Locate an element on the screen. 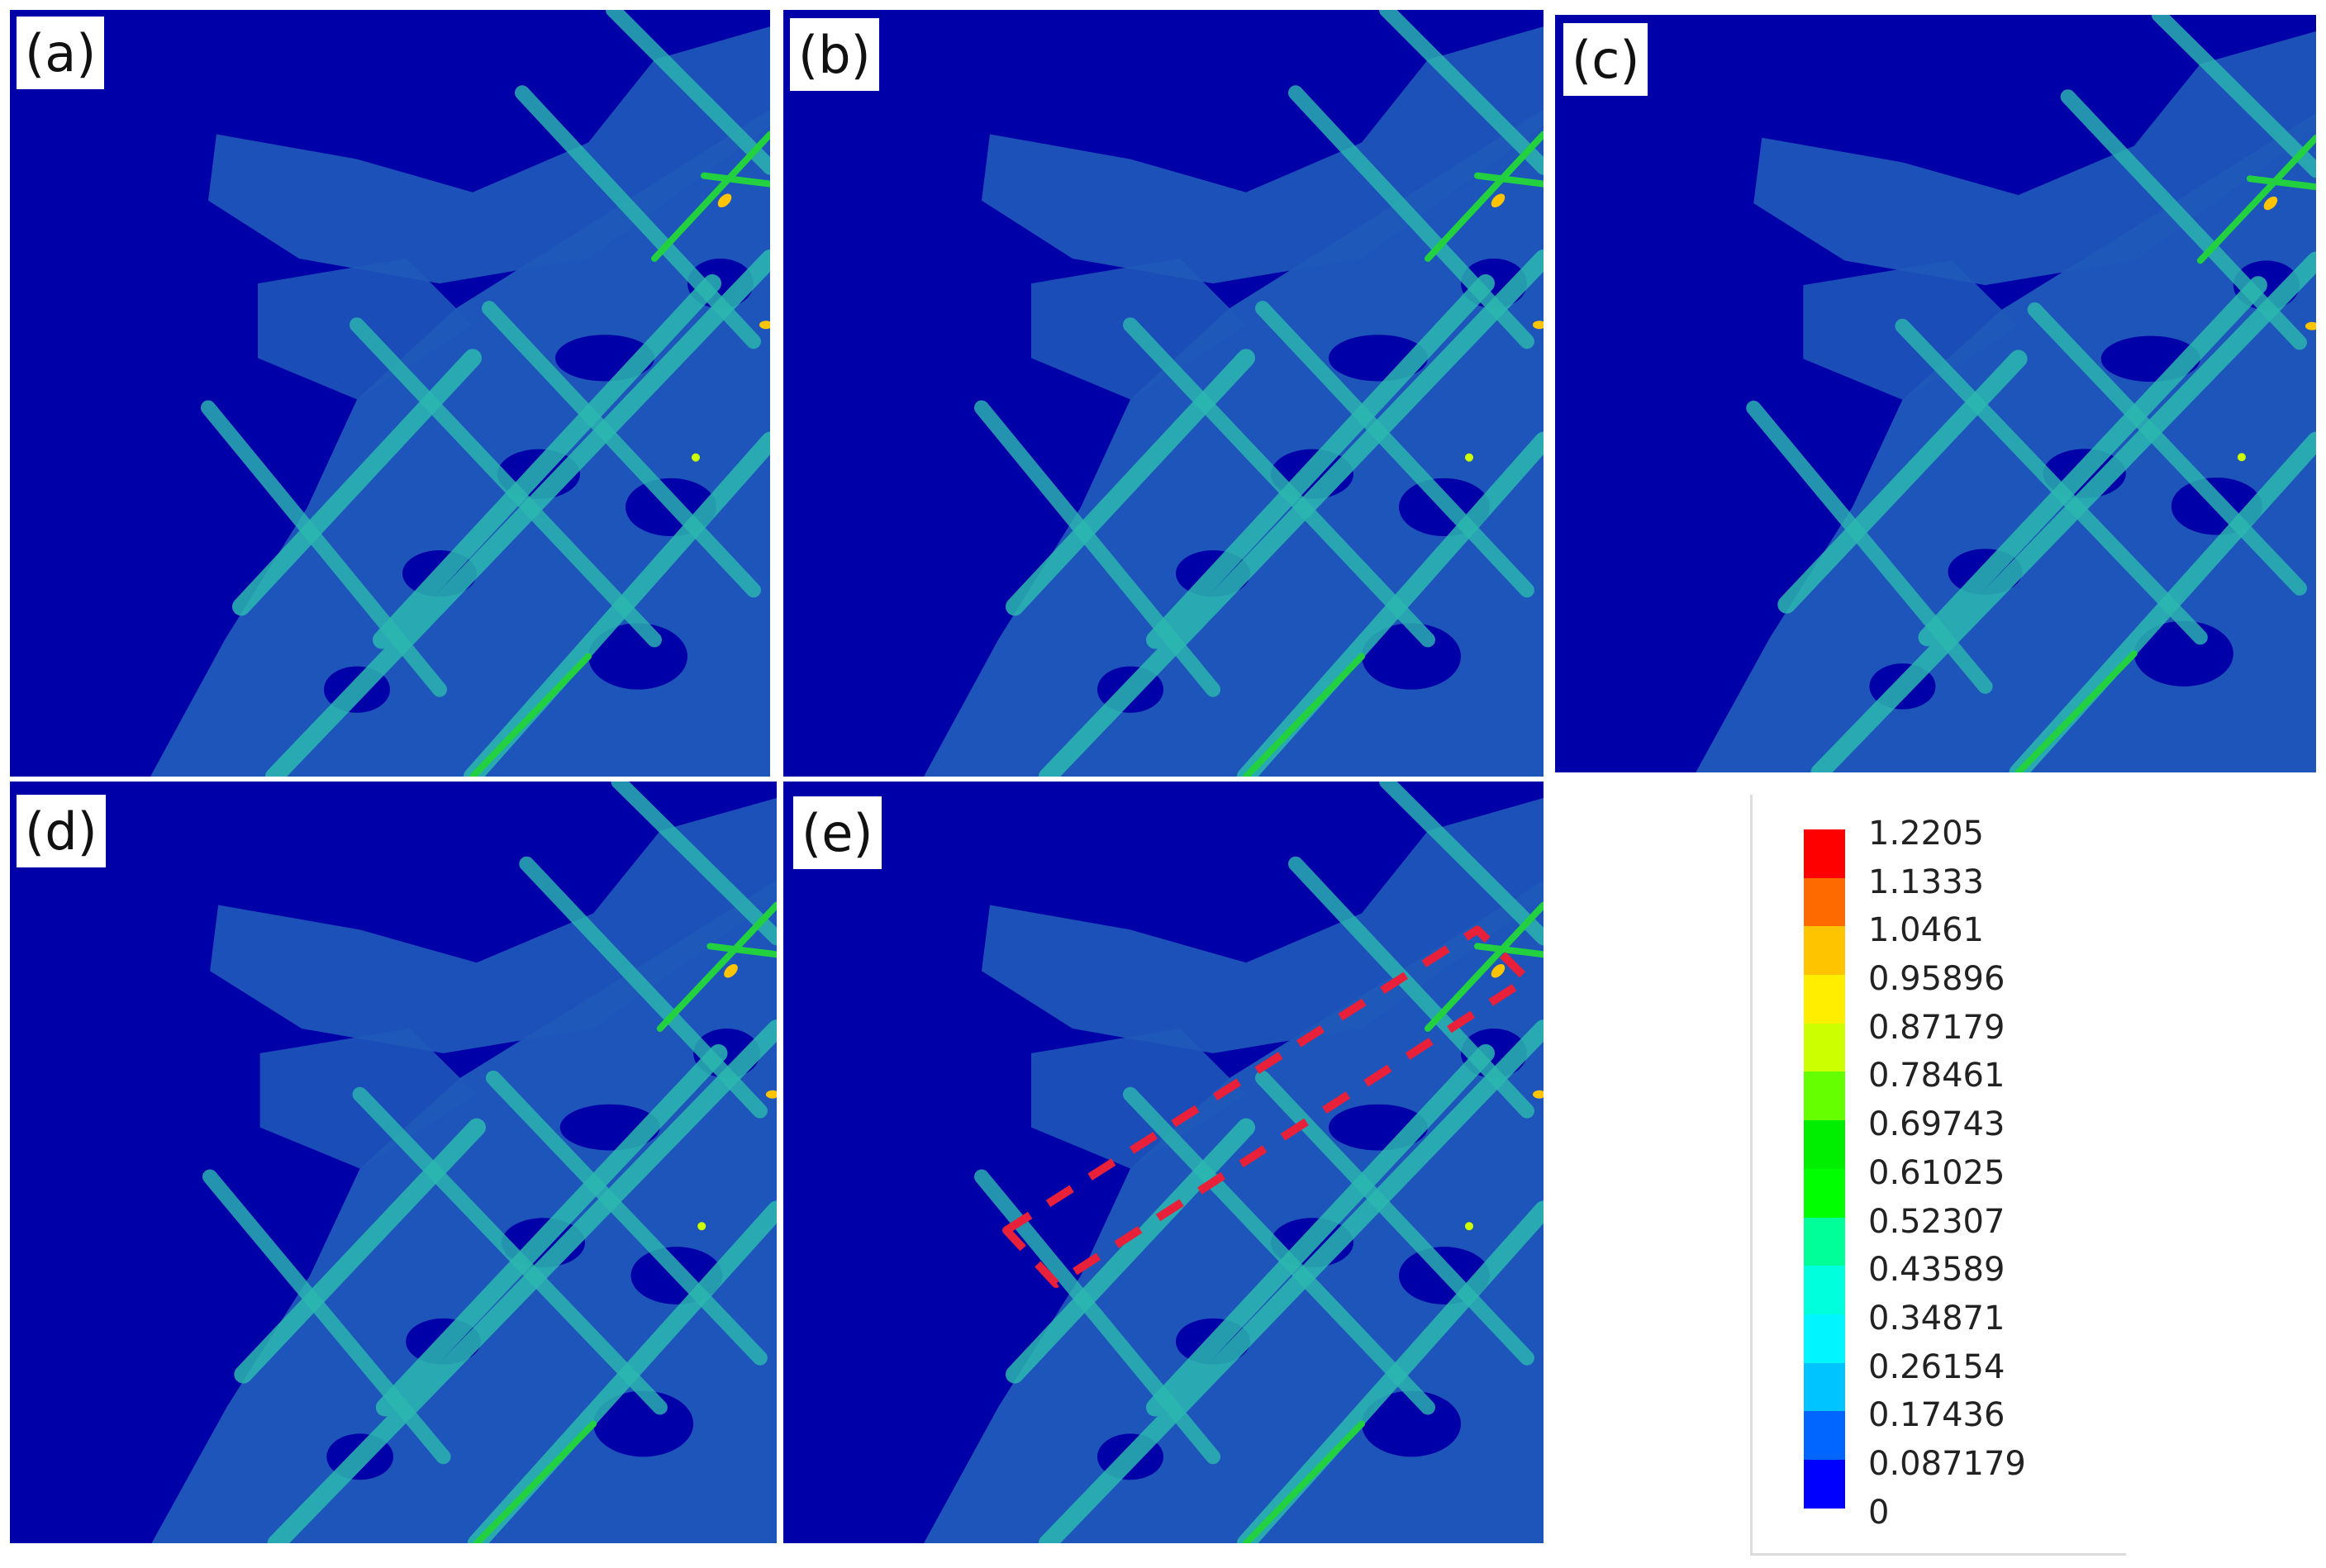 This screenshot has height=1568, width=2326. panel-label-d: (d) is located at coordinates (61, 831).